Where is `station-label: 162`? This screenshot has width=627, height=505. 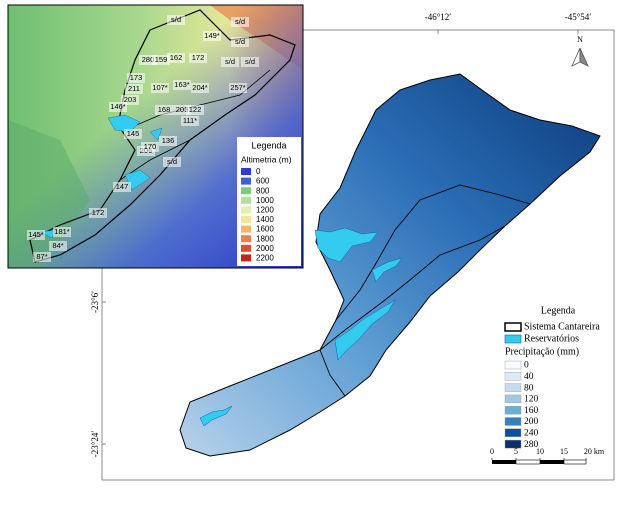 station-label: 162 is located at coordinates (176, 57).